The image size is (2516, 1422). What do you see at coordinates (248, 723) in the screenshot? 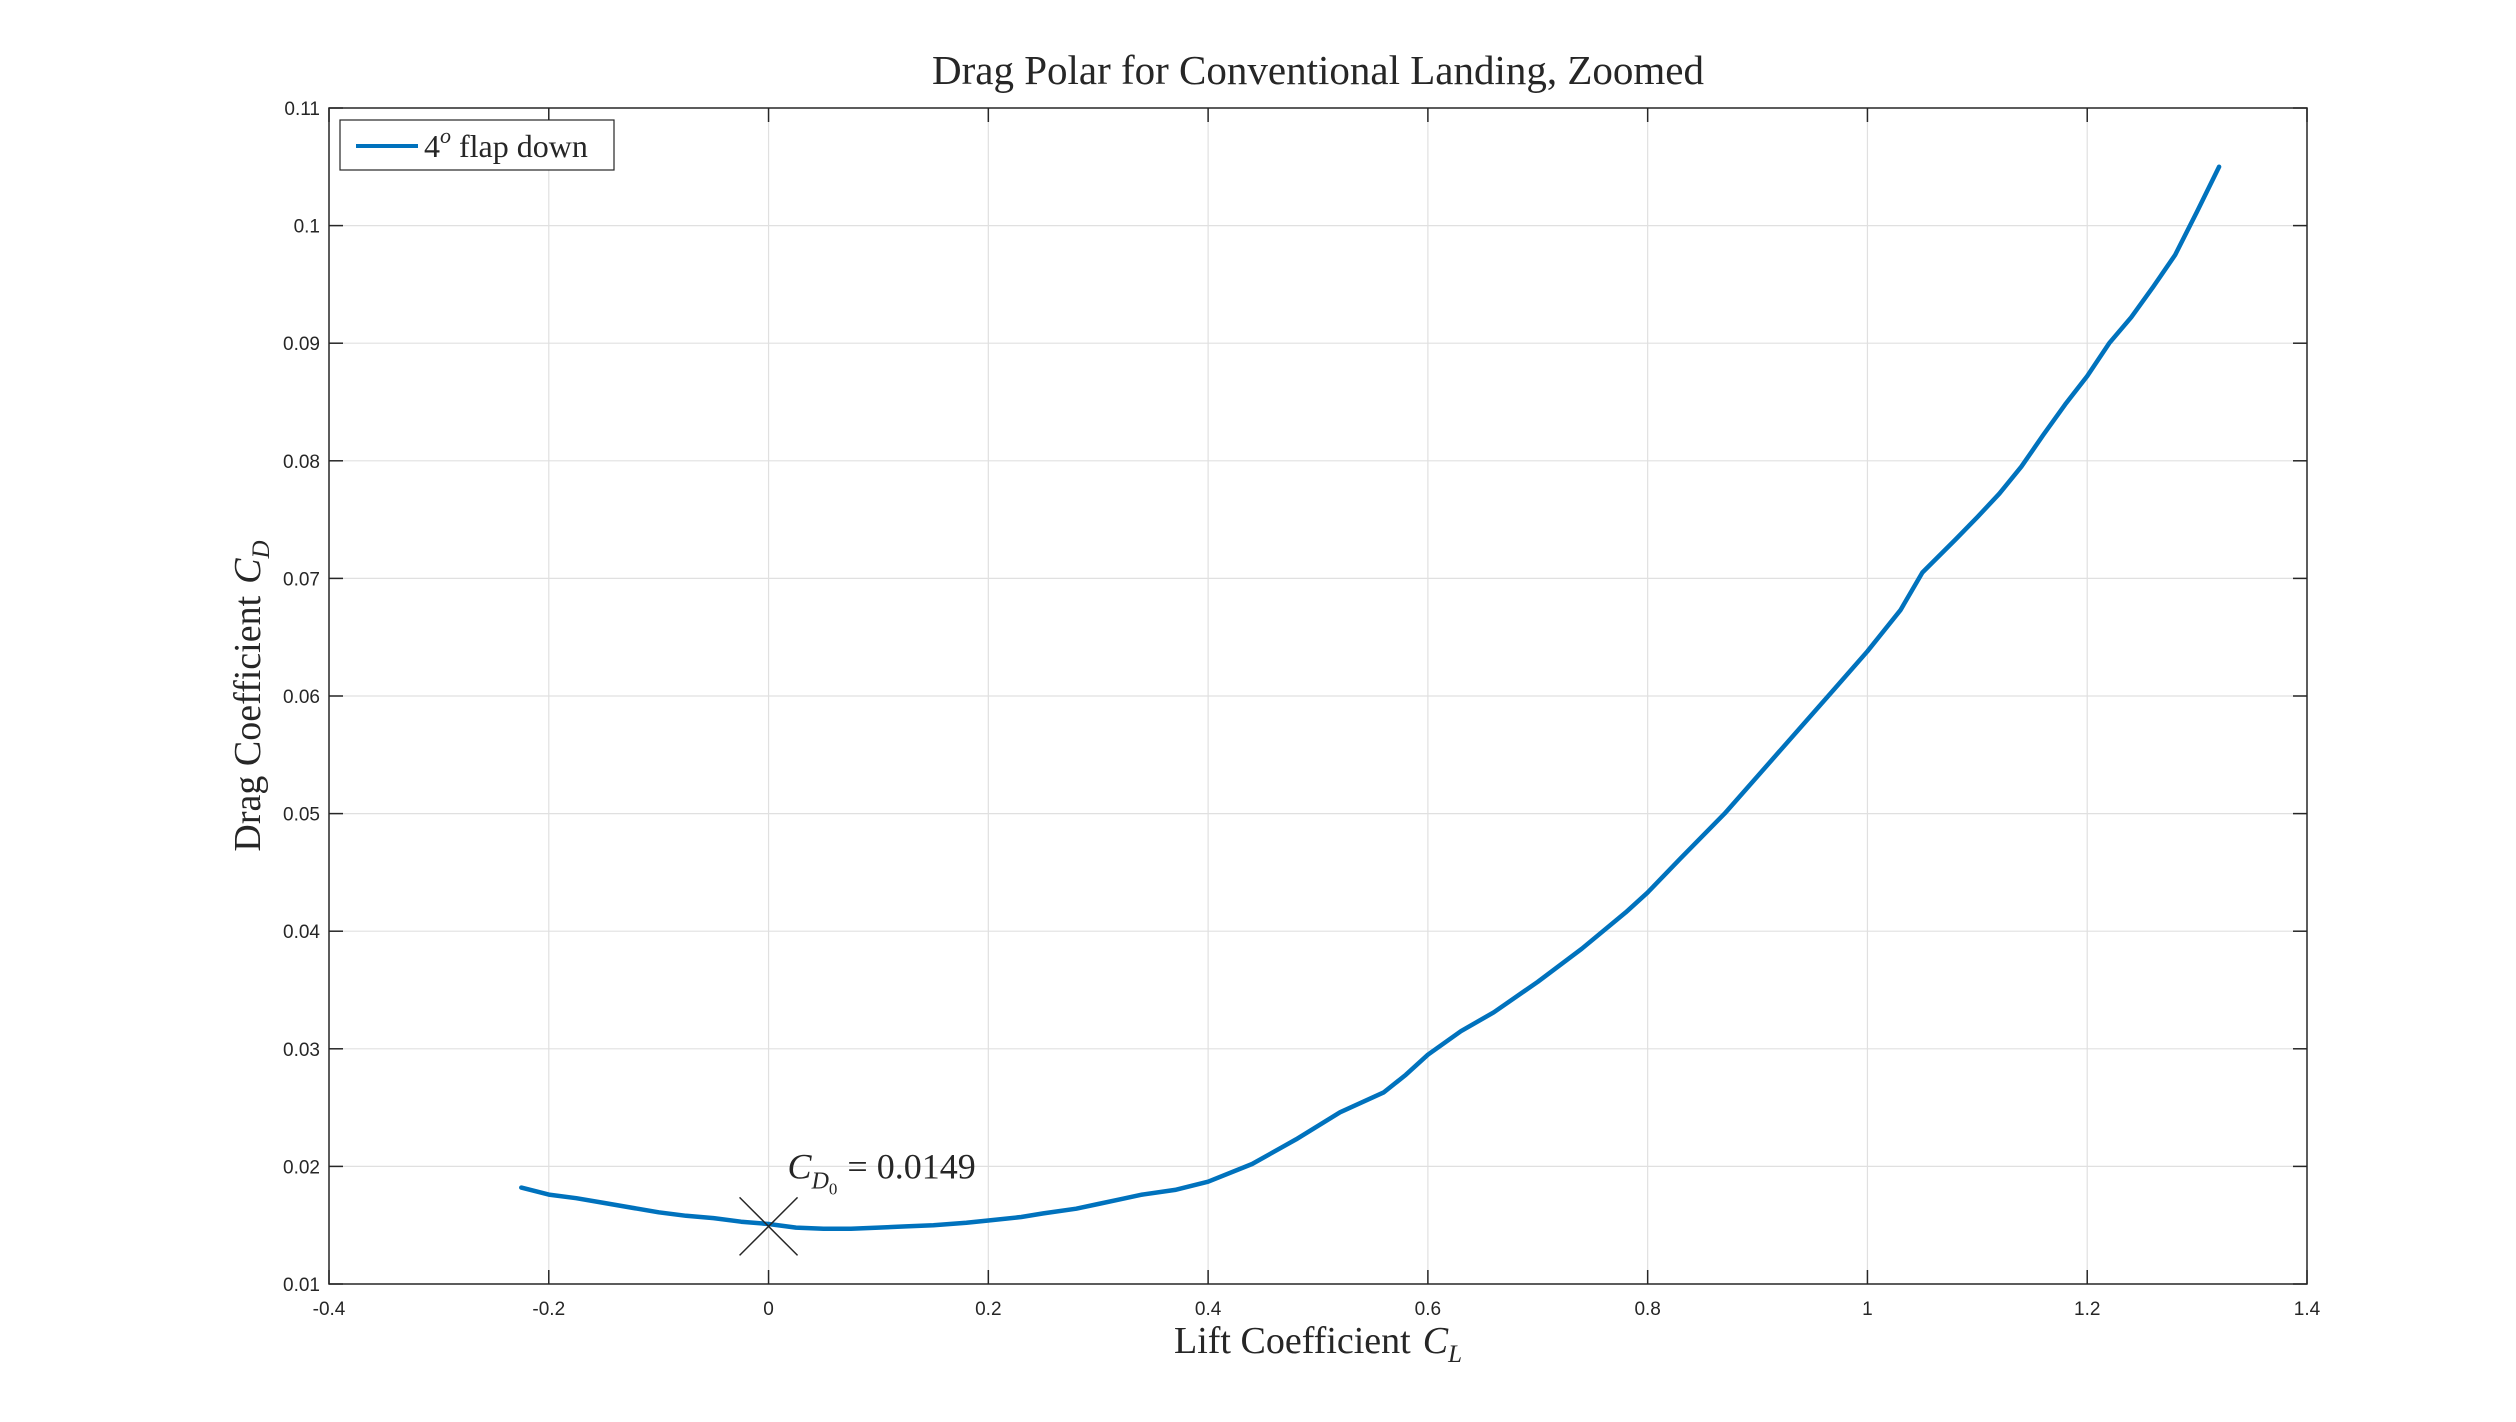
I see `y-axis-label-text: Drag Coefficient` at bounding box center [248, 723].